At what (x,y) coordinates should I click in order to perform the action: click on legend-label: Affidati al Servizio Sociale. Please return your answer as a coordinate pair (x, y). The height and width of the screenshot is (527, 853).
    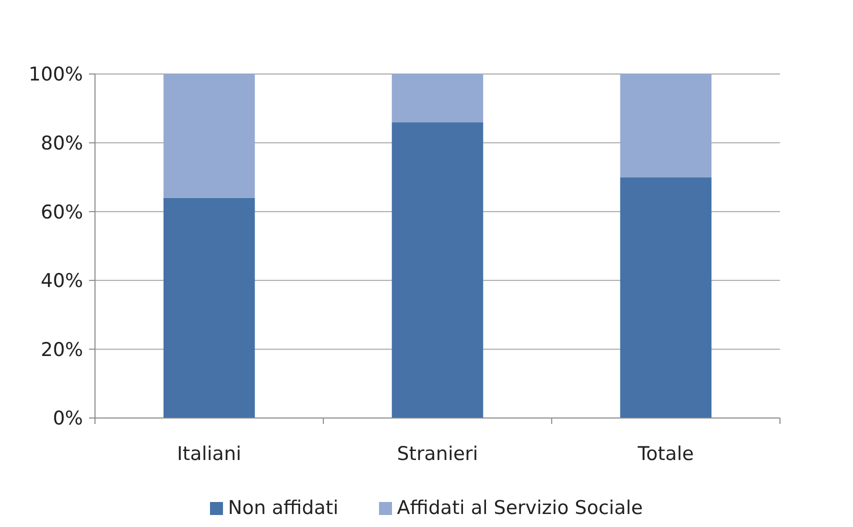
    Looking at the image, I should click on (520, 508).